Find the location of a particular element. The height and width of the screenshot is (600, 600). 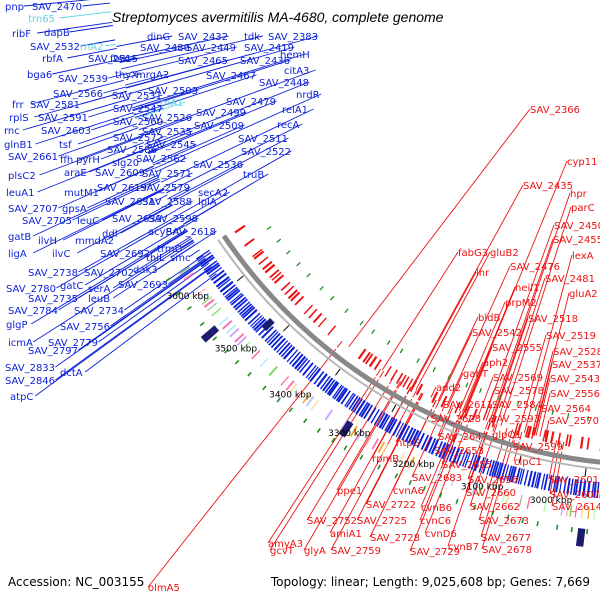

forward-gene-label: SAV_2609 is located at coordinates (120, 173).